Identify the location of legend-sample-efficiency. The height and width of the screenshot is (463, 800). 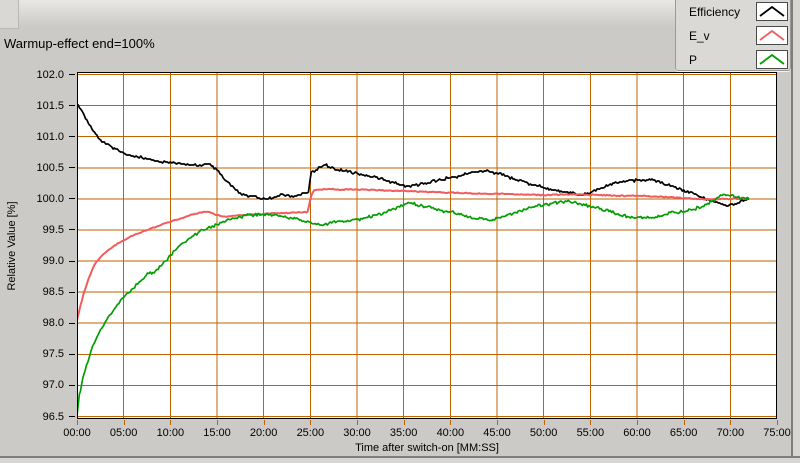
(772, 11).